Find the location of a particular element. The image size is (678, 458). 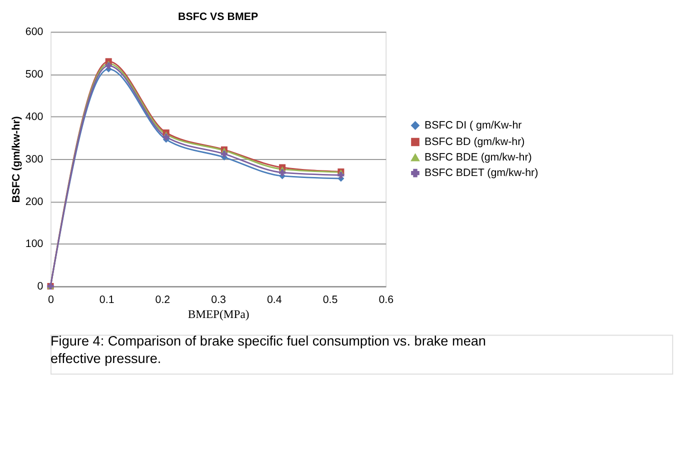

y-tick-label: 200 is located at coordinates (34, 202).